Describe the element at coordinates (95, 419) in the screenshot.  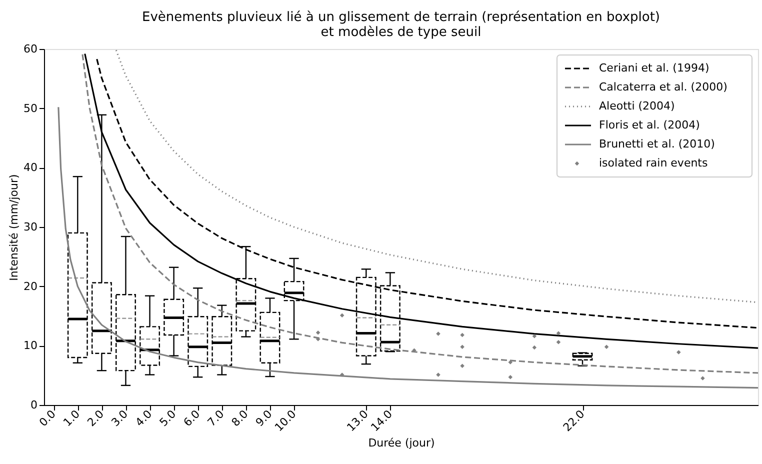
I see `x-tick-label: 2.0` at that location.